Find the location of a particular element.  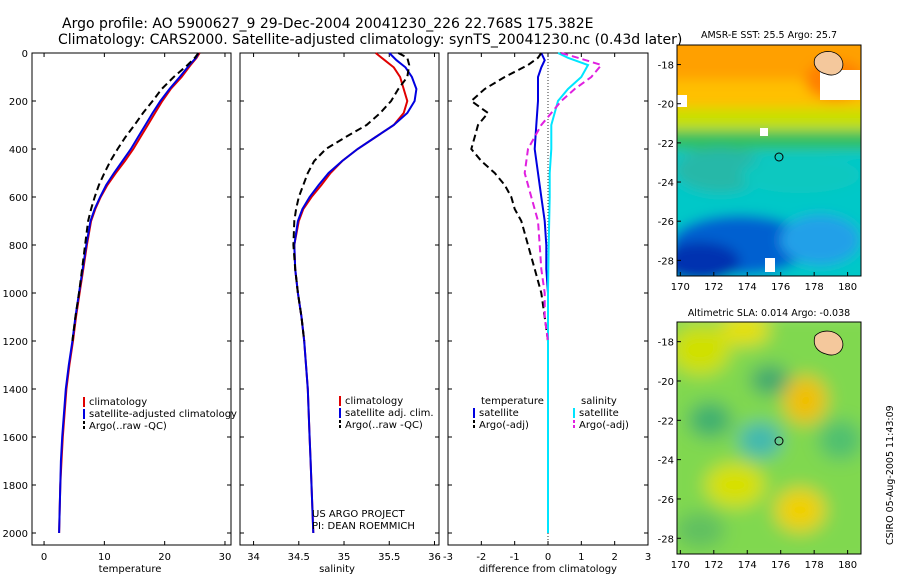

sla-ytick-label: -26 is located at coordinates (666, 500).